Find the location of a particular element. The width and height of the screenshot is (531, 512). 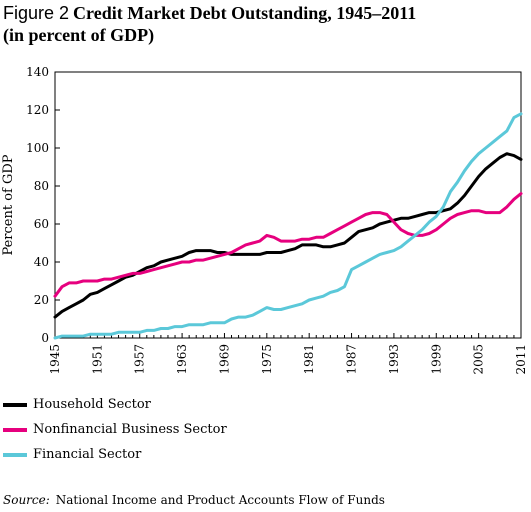

x-tick-label: 1993 is located at coordinates (394, 359).